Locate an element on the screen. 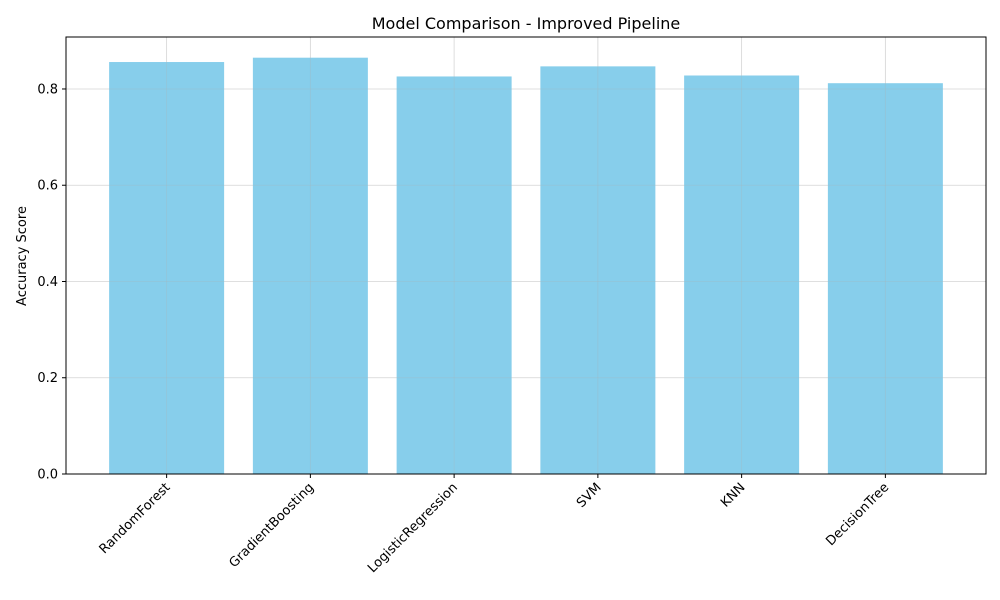 The height and width of the screenshot is (600, 1000). y-tick-label: 0.8 is located at coordinates (47, 89).